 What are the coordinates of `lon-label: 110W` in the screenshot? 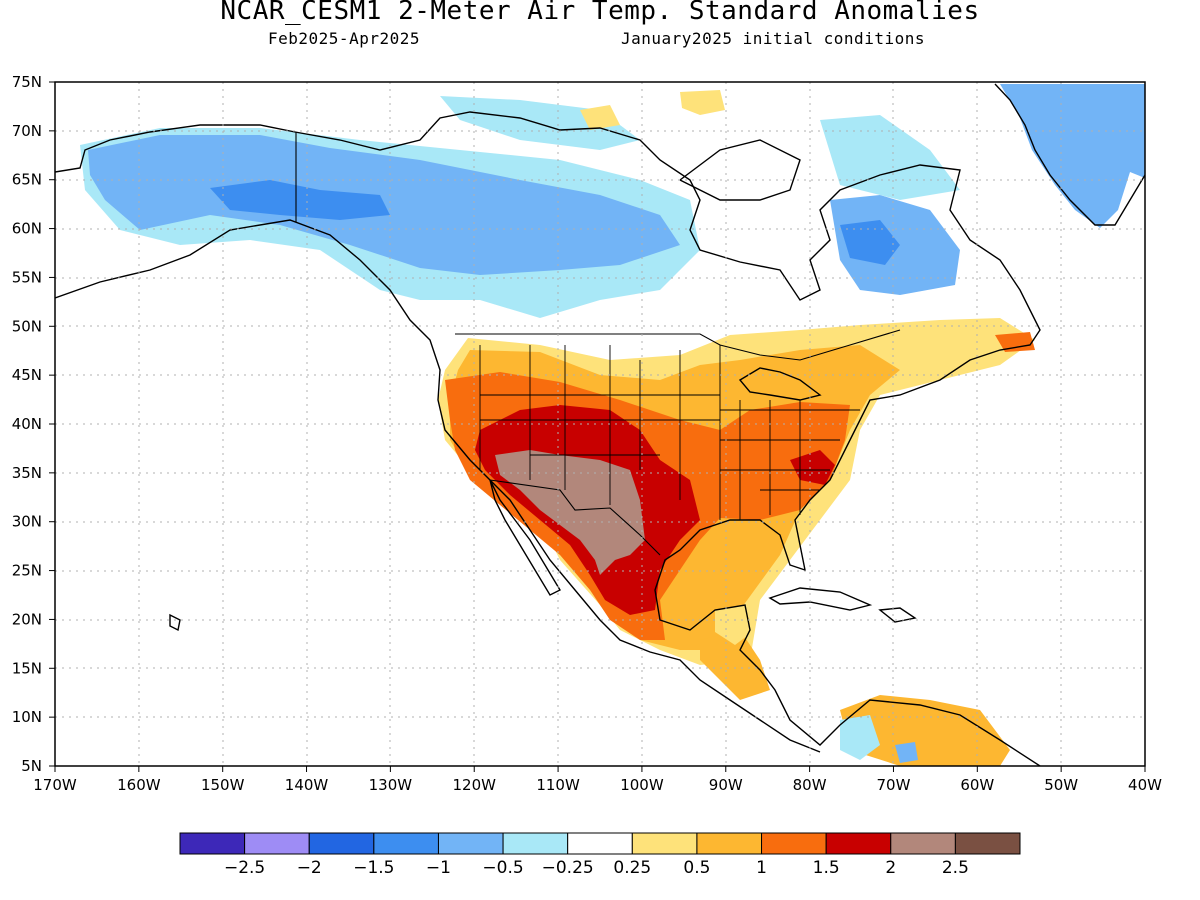 It's located at (558, 785).